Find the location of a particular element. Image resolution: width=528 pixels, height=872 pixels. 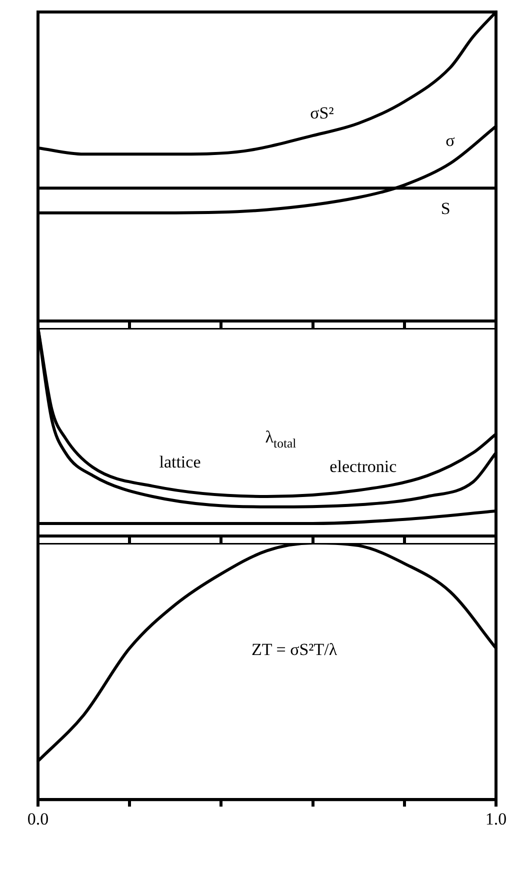

annotation: S is located at coordinates (445, 208).